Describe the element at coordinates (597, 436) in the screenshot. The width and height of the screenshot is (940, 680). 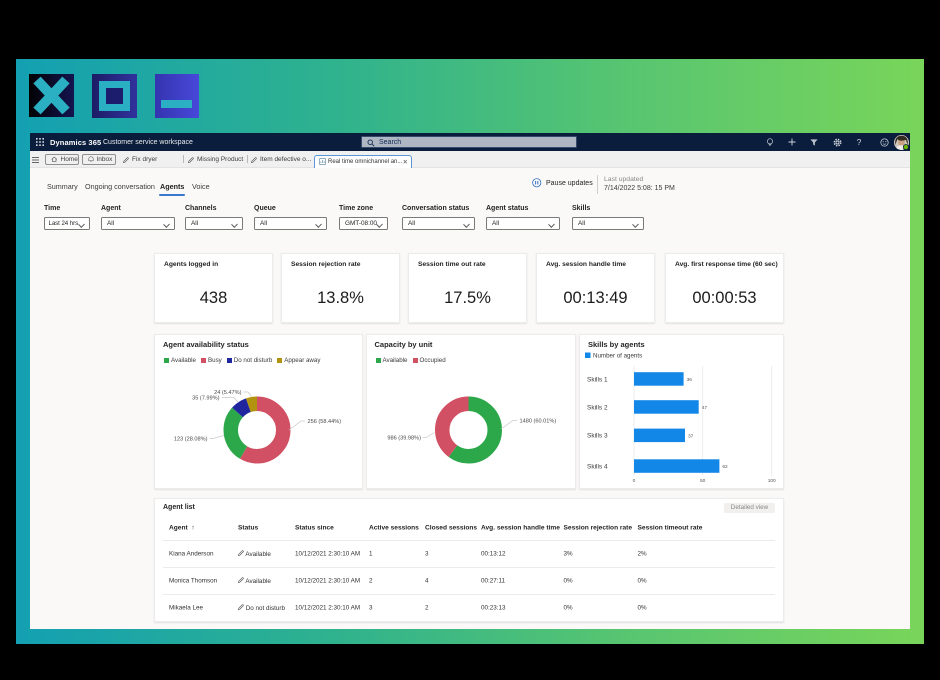
I see `svg-text: Skills 3` at that location.